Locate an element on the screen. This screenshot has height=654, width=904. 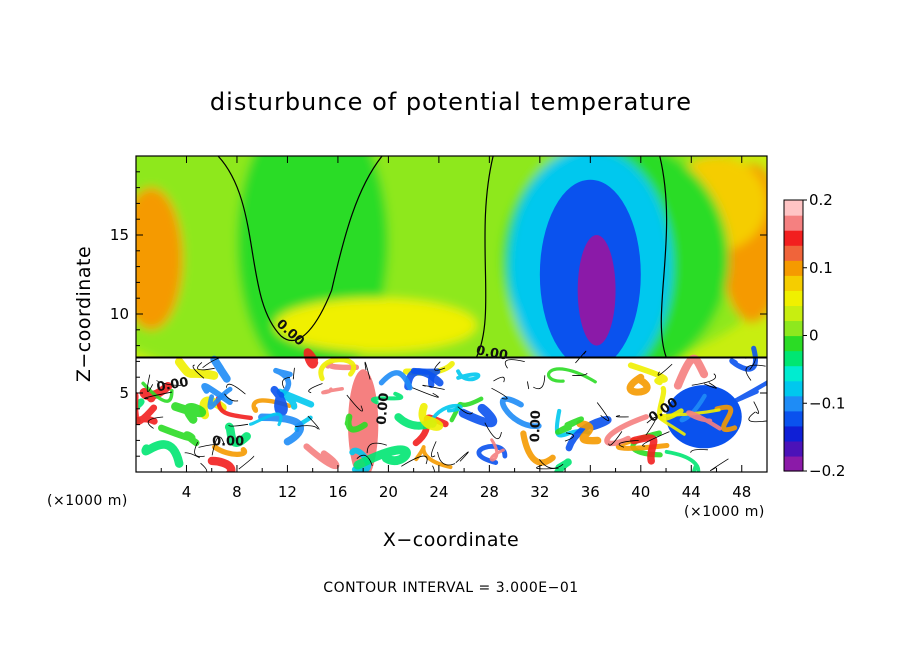
colorbar-tick-label-4: −0.2 is located at coordinates (827, 471).